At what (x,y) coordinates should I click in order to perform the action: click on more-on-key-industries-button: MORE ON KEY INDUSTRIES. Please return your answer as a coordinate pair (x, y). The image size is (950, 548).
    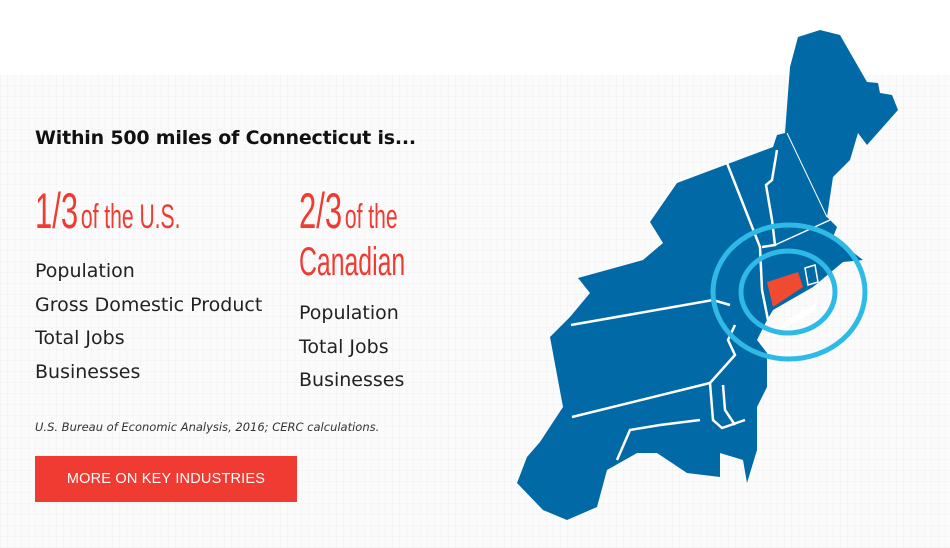
    Looking at the image, I should click on (166, 479).